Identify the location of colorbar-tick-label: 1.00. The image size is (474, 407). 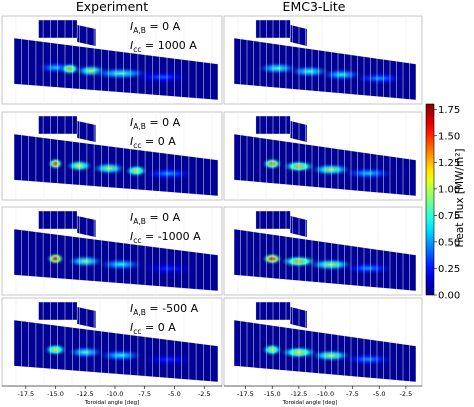
(449, 189).